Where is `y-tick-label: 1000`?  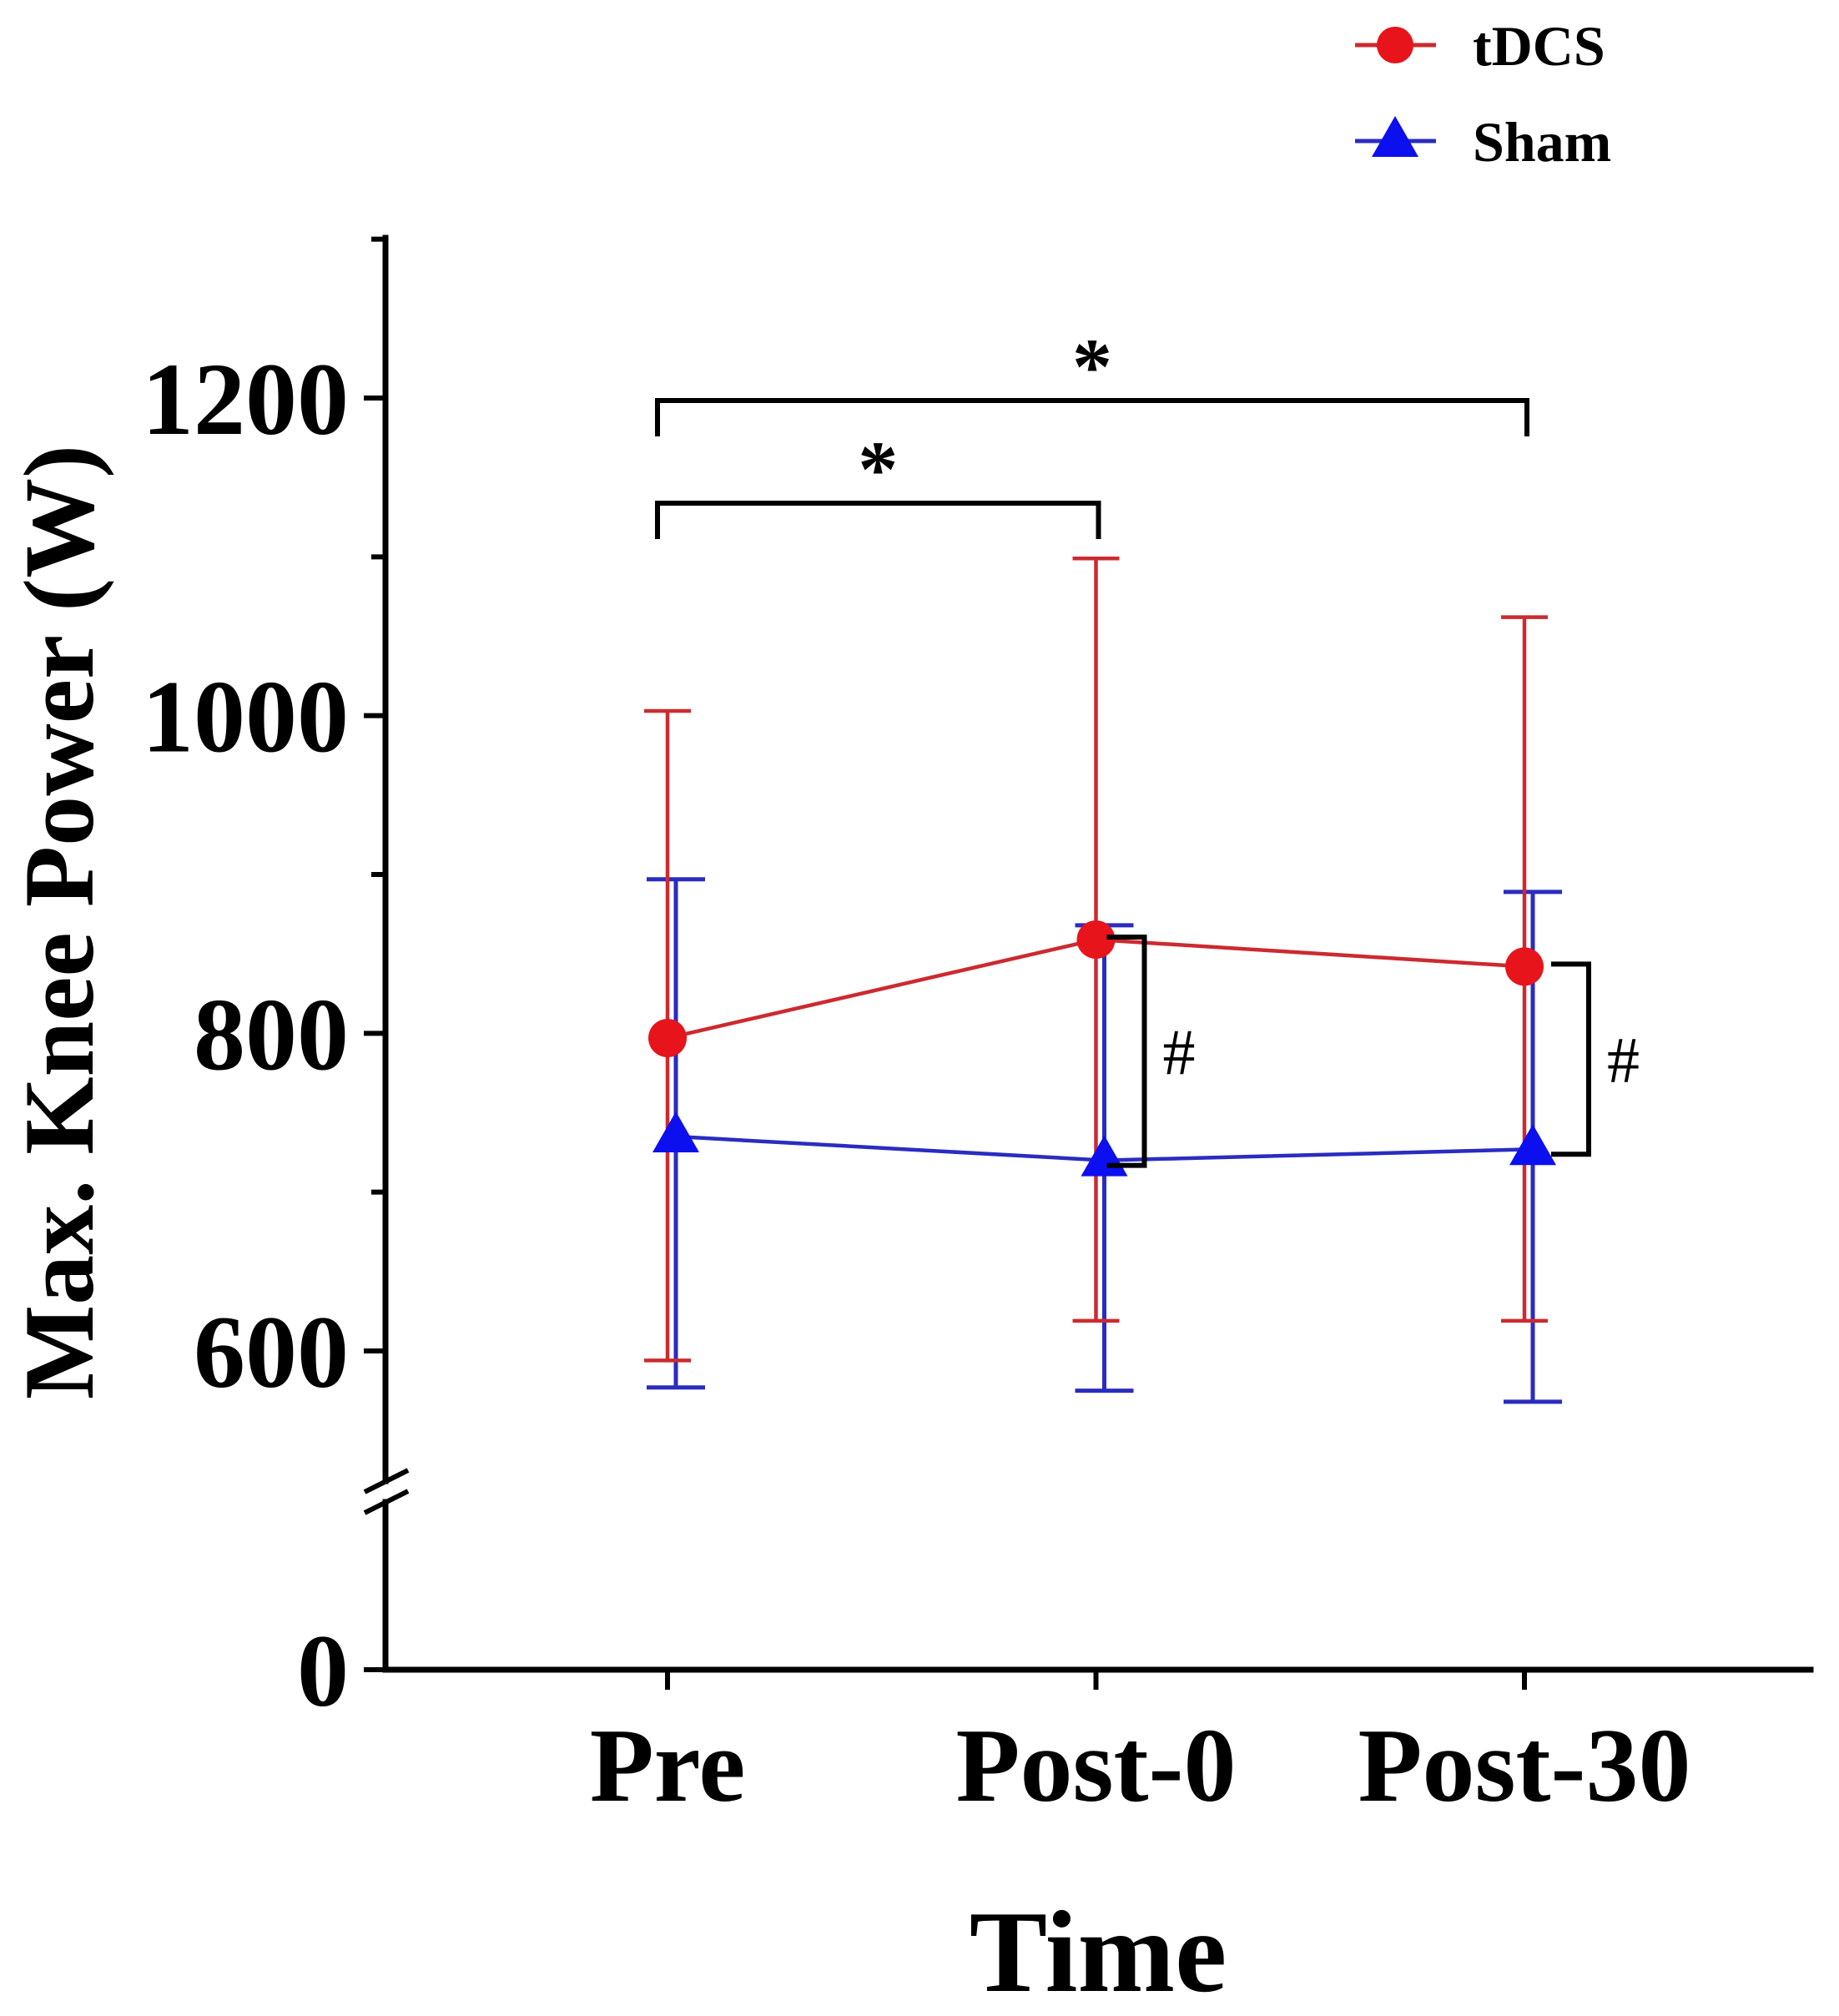 y-tick-label: 1000 is located at coordinates (245, 717).